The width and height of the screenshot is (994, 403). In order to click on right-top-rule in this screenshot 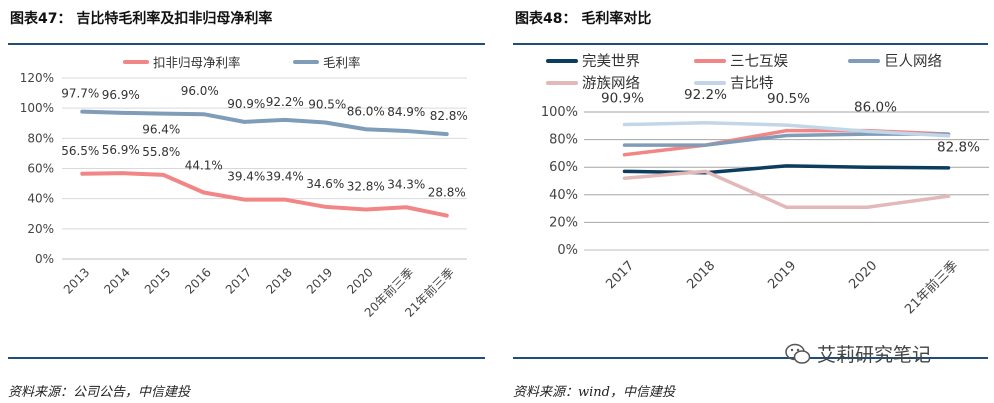, I will do `click(750, 44)`.